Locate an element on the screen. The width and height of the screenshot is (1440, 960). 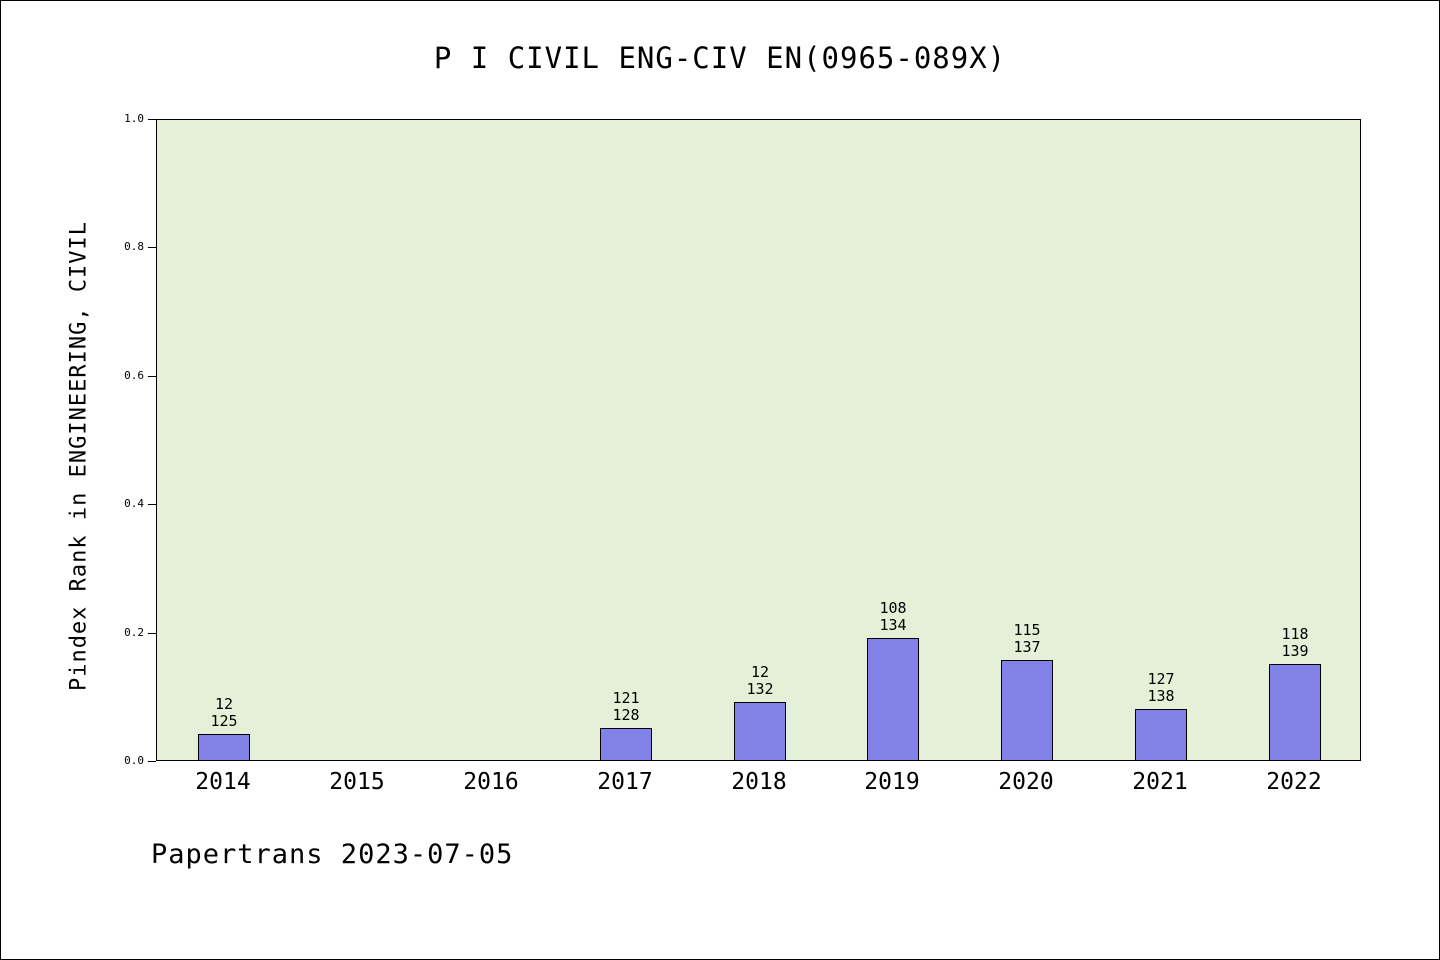
bar-value-line: 125 is located at coordinates (224, 720).